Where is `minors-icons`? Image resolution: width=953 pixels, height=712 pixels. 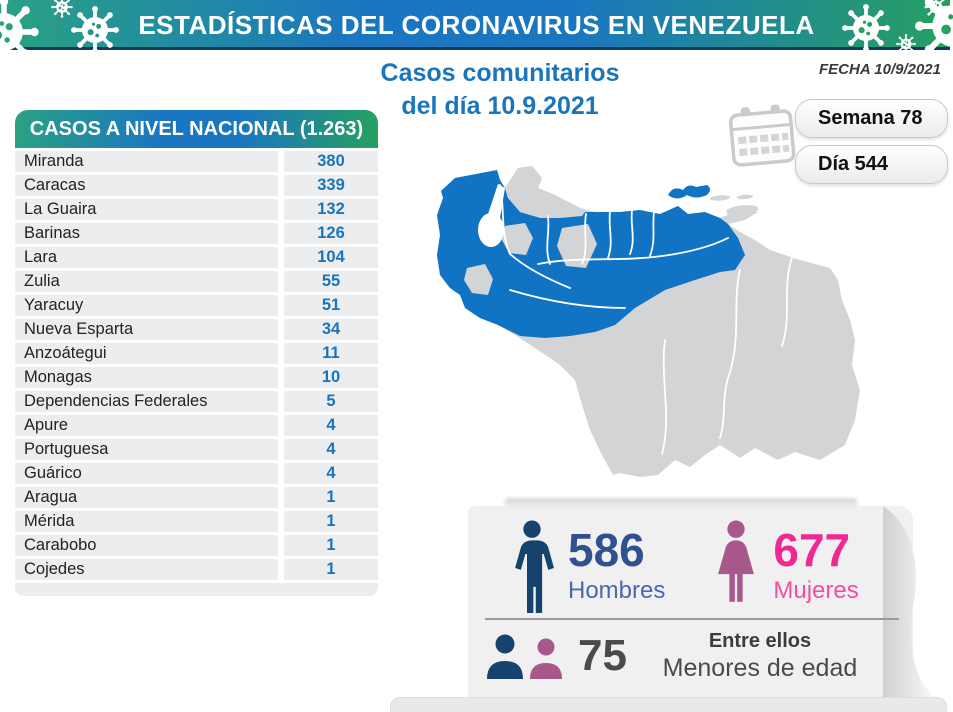 minors-icons is located at coordinates (524, 656).